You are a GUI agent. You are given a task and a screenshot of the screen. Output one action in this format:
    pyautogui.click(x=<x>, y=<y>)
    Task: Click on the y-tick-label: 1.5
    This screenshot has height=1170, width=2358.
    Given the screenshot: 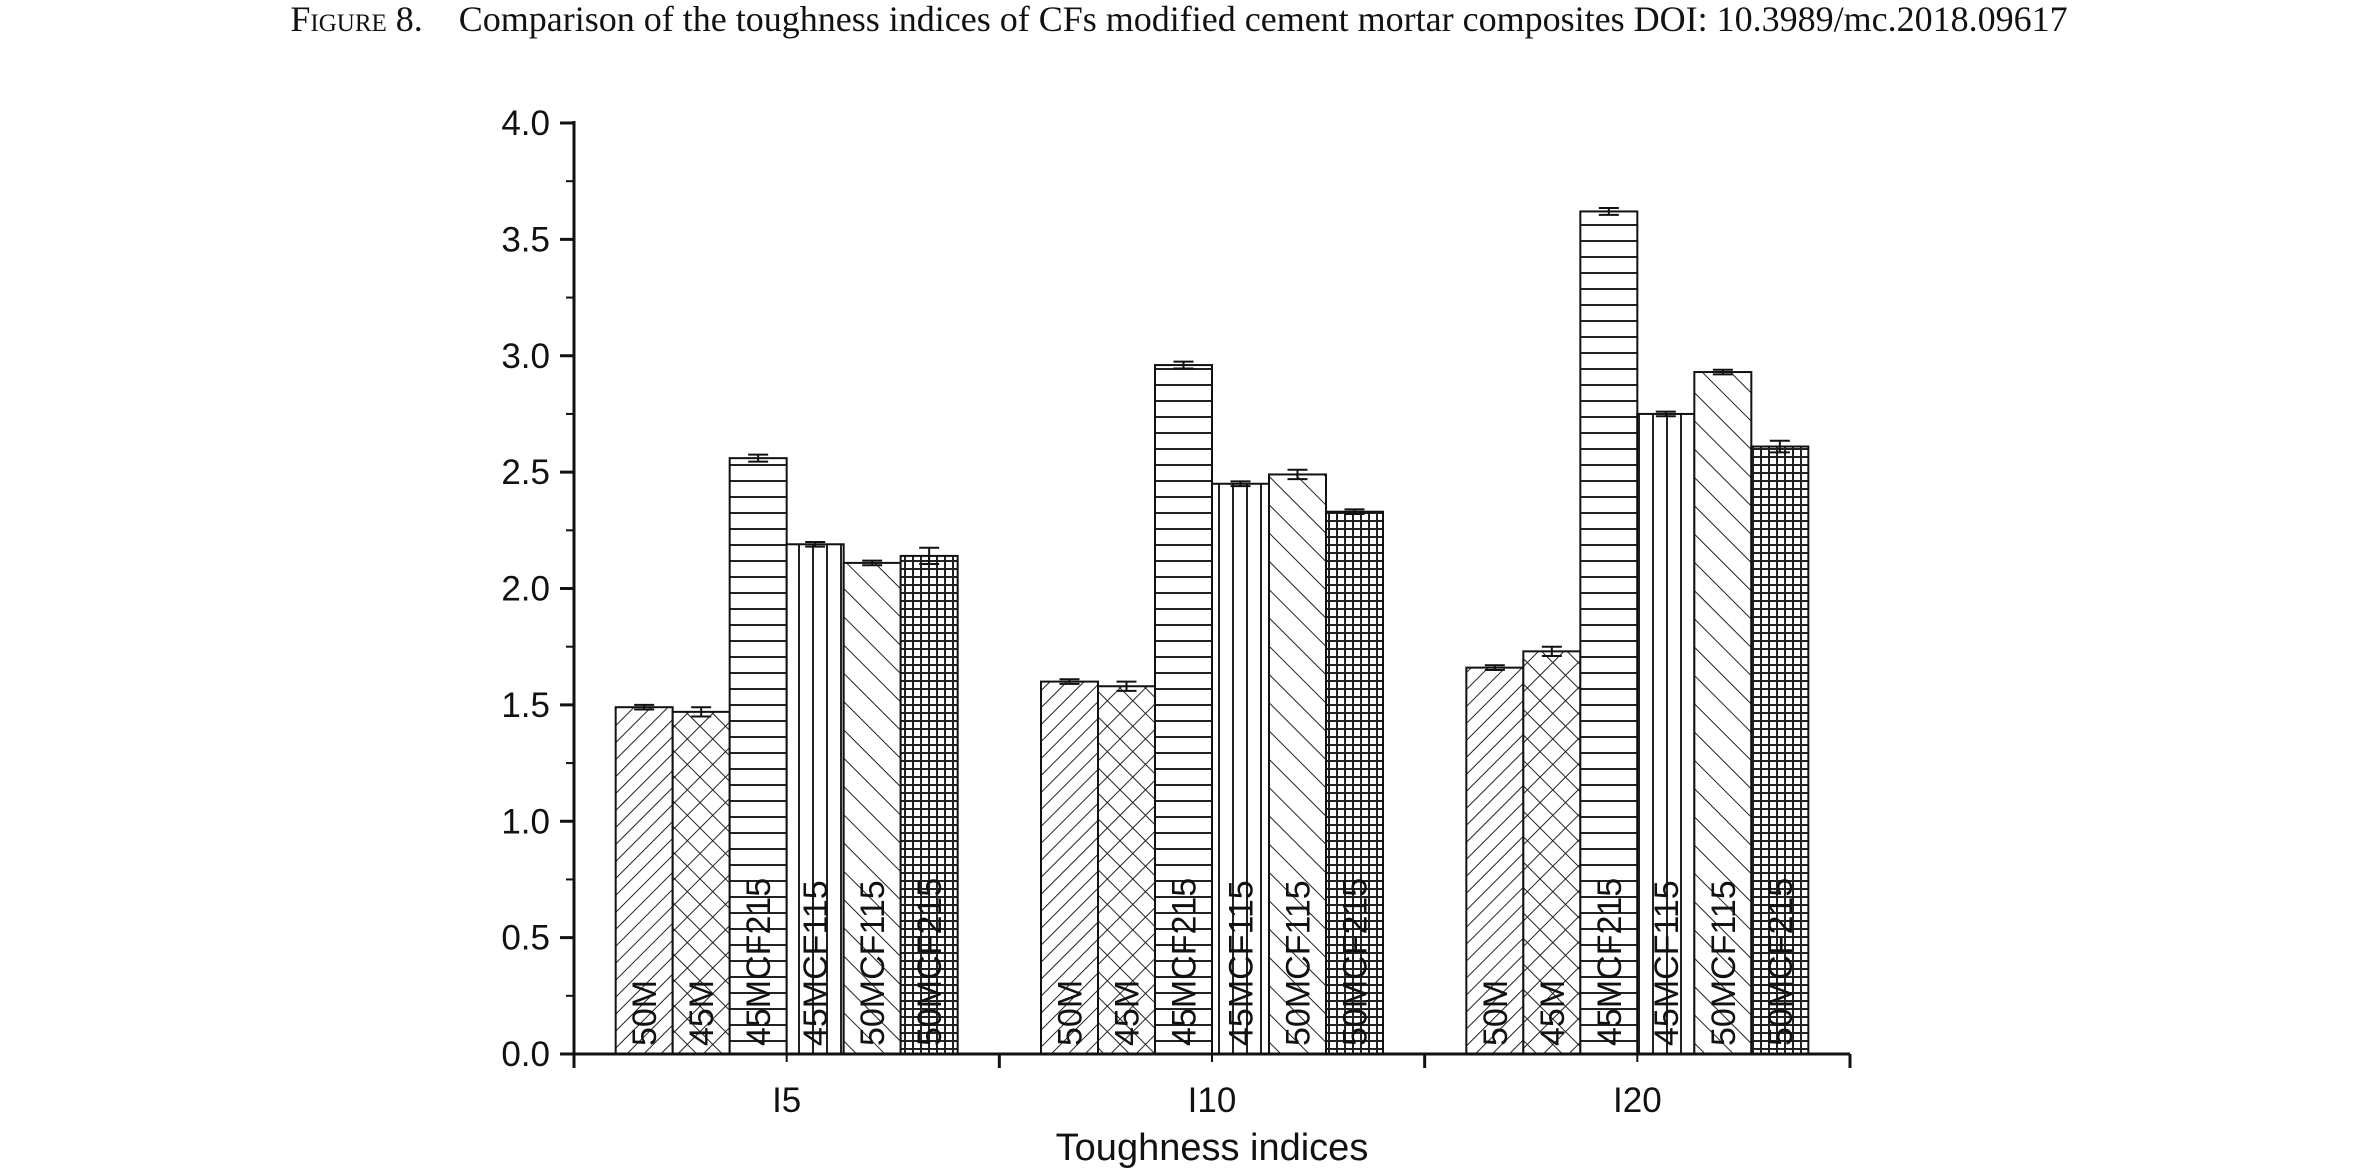 What is the action you would take?
    pyautogui.click(x=525, y=705)
    